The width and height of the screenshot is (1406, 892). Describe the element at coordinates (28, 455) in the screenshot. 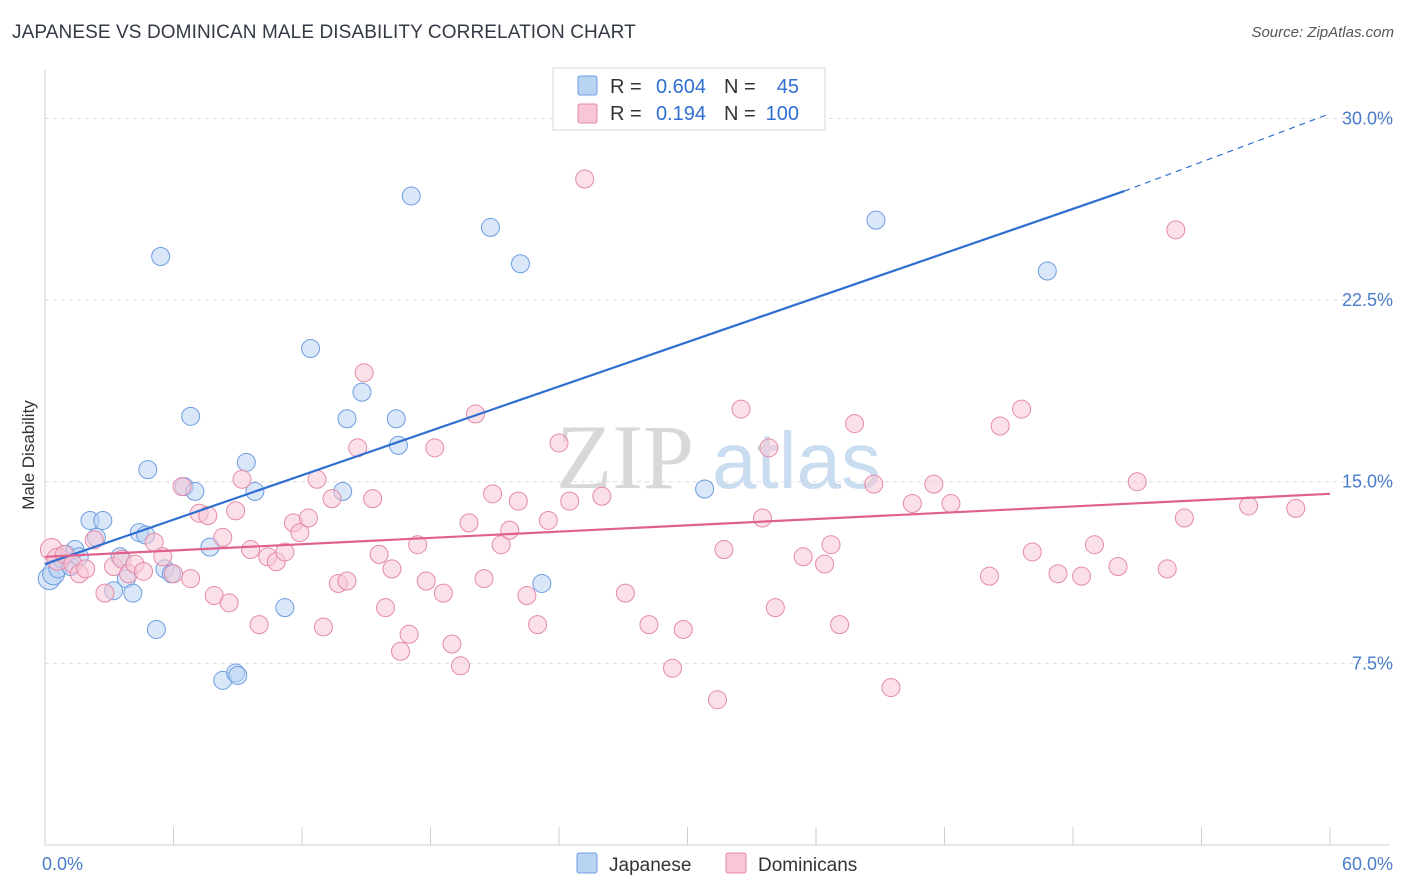

I see `y-axis-label: Male Disability` at that location.